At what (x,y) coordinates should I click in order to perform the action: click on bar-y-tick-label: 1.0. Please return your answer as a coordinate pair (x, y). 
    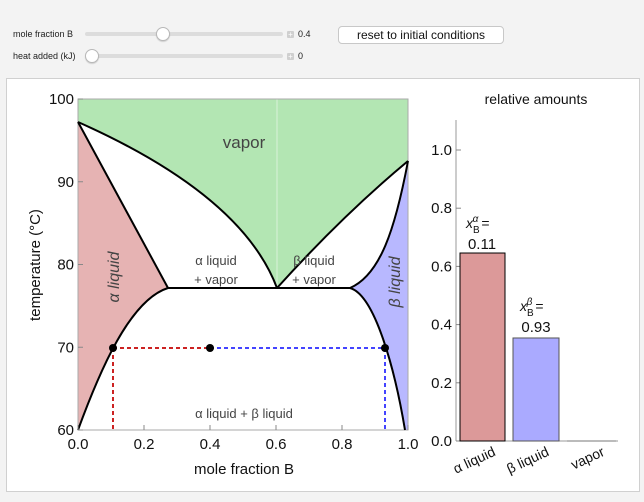
    Looking at the image, I should click on (441, 150).